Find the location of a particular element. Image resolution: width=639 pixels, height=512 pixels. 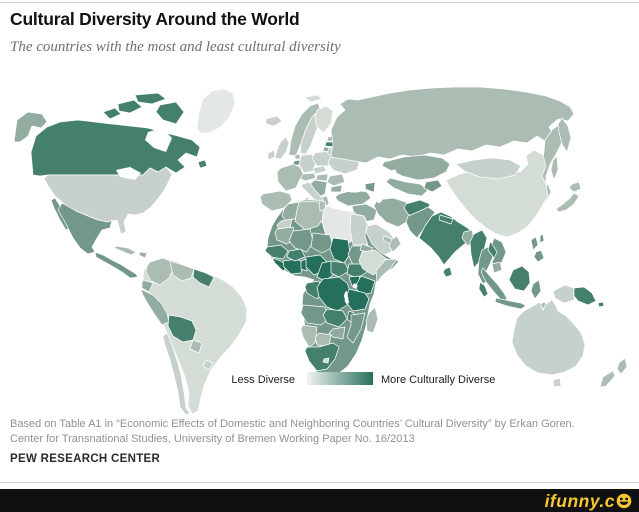

country-tanzania is located at coordinates (357, 300).